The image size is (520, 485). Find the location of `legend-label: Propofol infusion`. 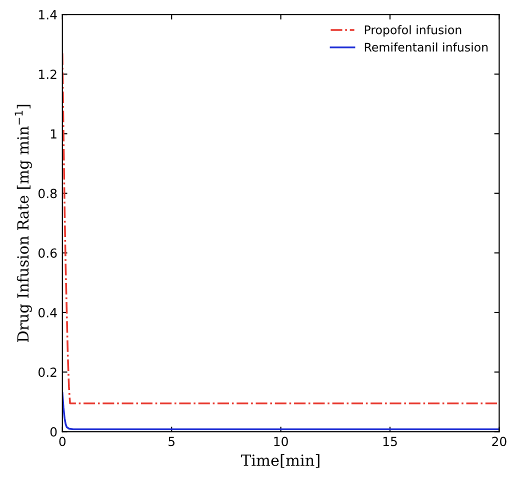

legend-label: Propofol infusion is located at coordinates (413, 31).